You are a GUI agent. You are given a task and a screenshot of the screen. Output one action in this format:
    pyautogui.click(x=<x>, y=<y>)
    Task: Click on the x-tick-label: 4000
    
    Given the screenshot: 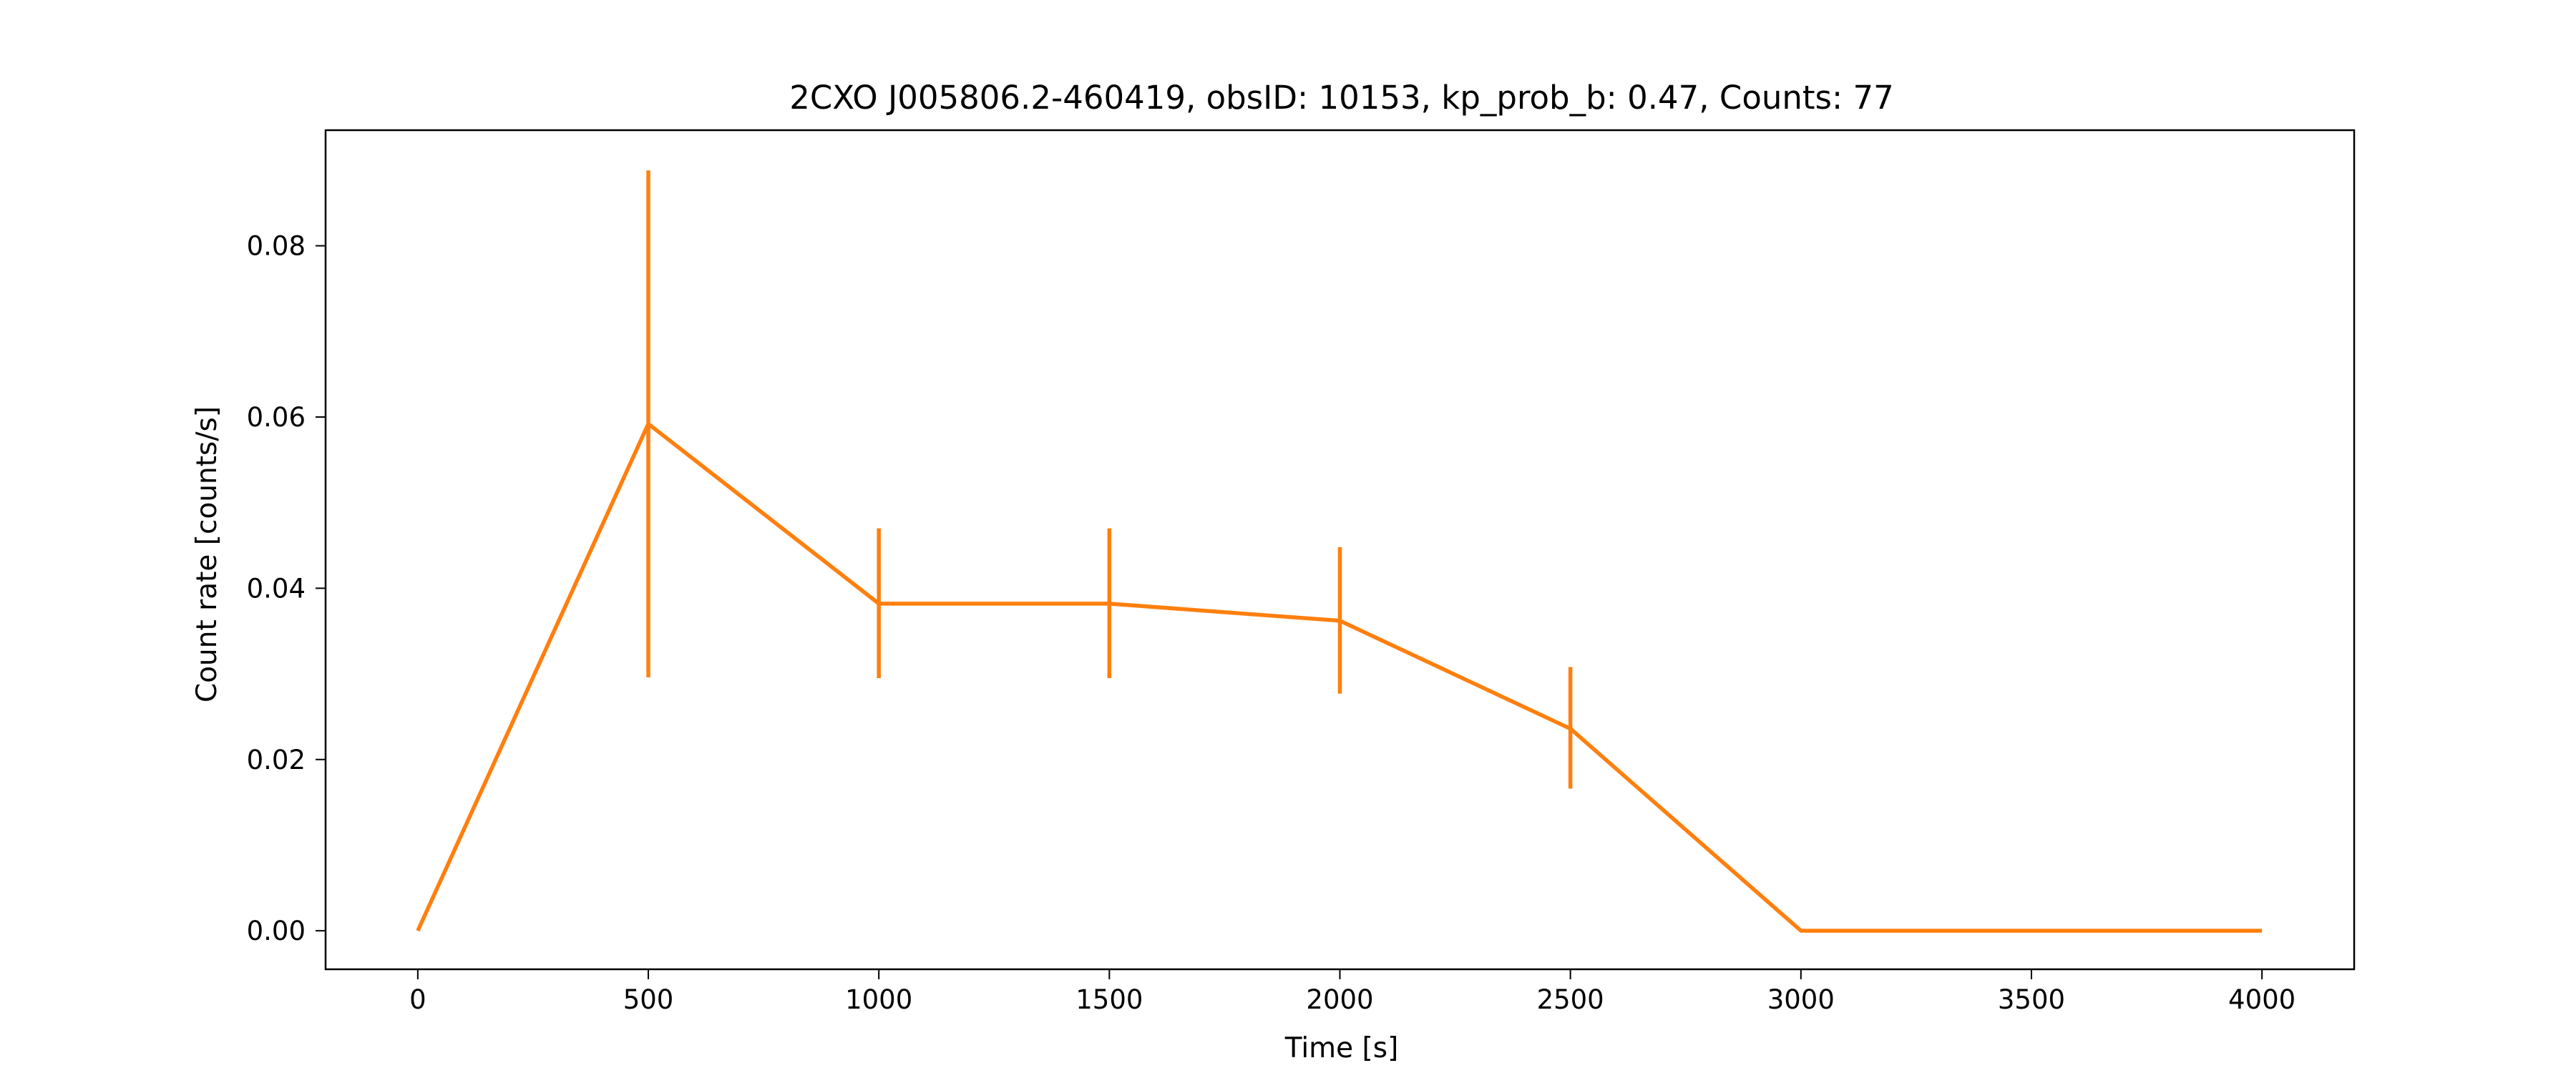 What is the action you would take?
    pyautogui.click(x=2262, y=1000)
    